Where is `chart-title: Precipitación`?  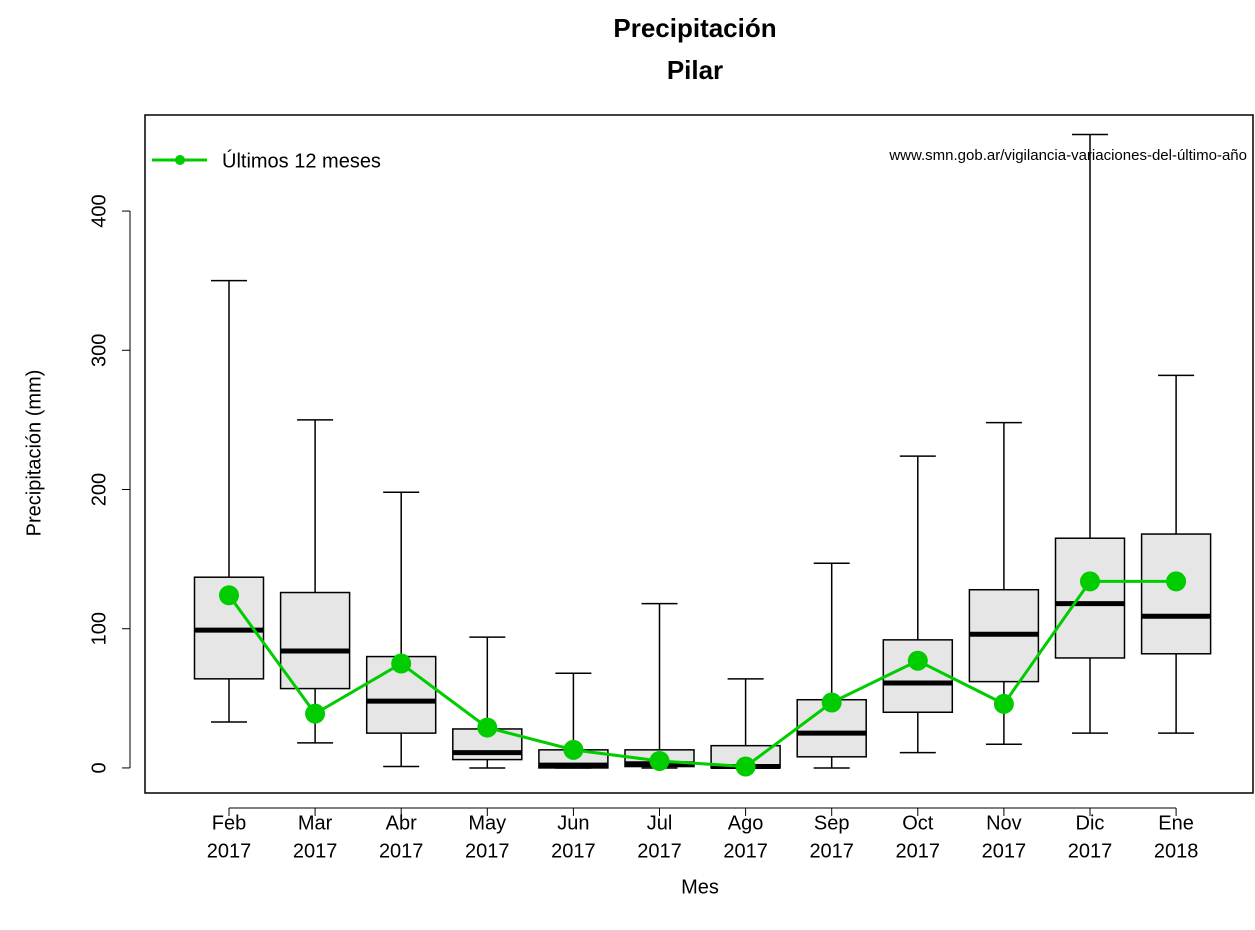
chart-title: Precipitación is located at coordinates (694, 28).